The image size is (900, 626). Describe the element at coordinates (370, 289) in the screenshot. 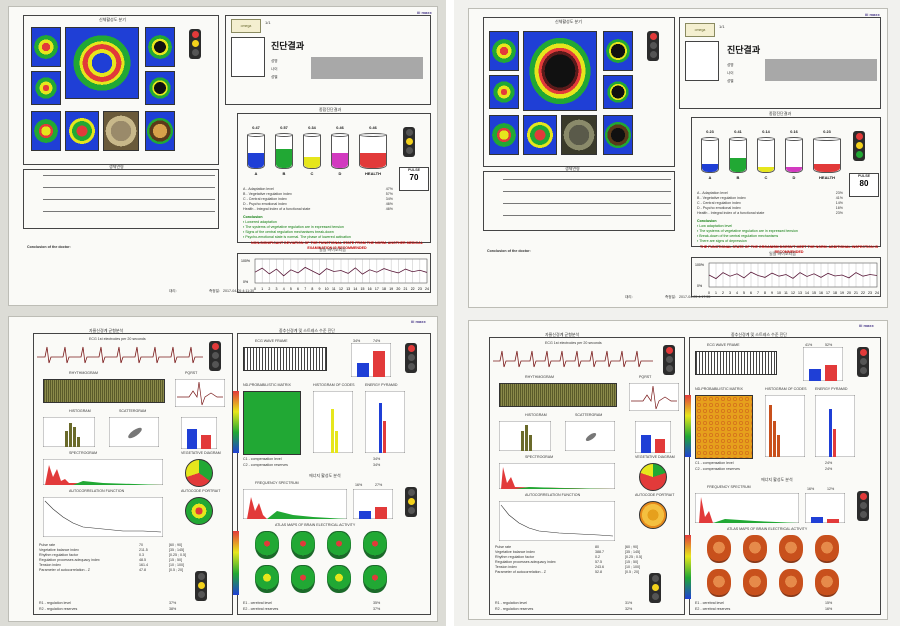

I see `hour-tick-label: 16` at that location.